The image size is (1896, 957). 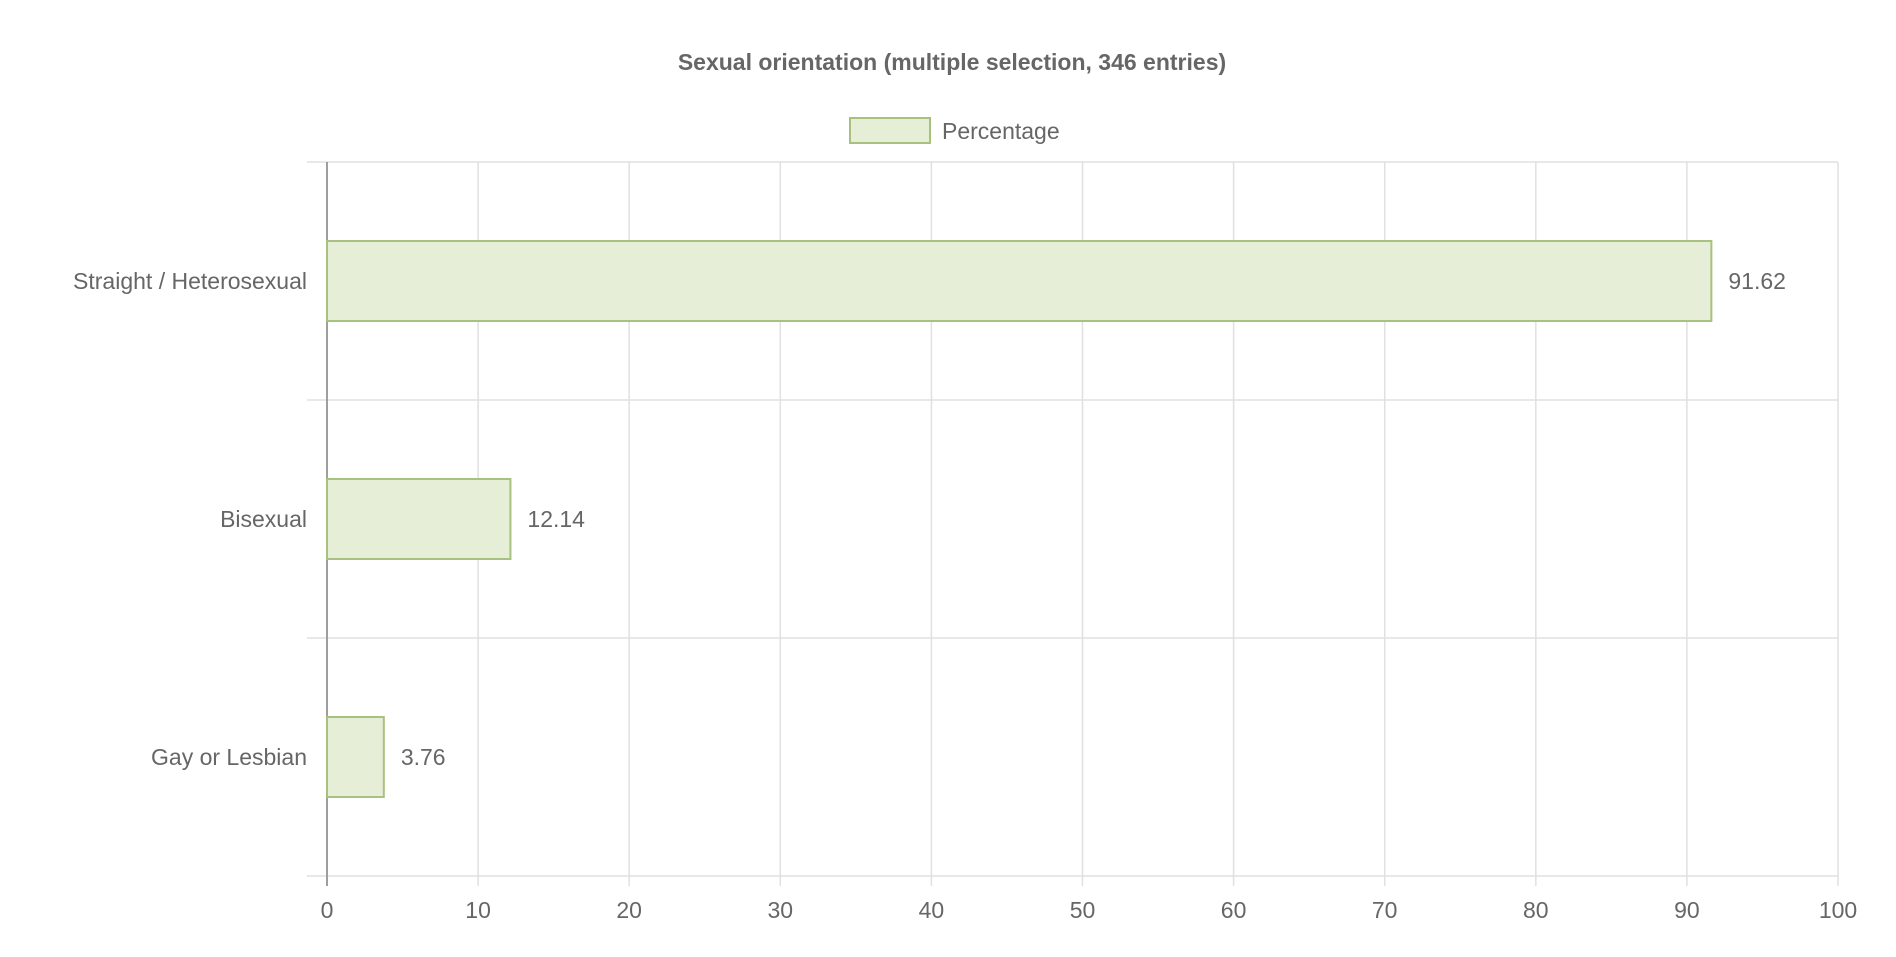 What do you see at coordinates (1234, 910) in the screenshot?
I see `x-tick-label: 60` at bounding box center [1234, 910].